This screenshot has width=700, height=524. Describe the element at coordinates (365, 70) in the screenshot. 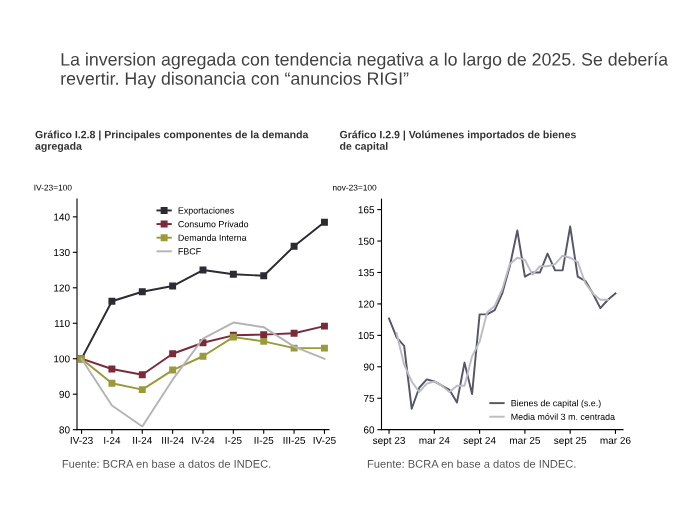

I see `text: La inversion agregada con tendencia negativa a lo largo de 2025. Se debería revertir. Hay disonancia con “anuncios RIGI”` at that location.